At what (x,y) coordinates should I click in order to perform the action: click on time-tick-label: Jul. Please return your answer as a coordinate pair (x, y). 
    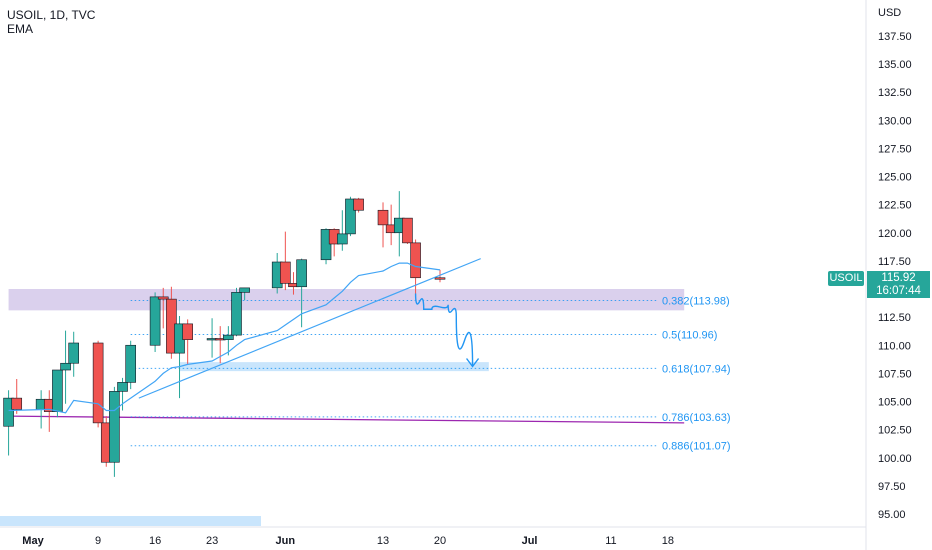
    Looking at the image, I should click on (530, 541).